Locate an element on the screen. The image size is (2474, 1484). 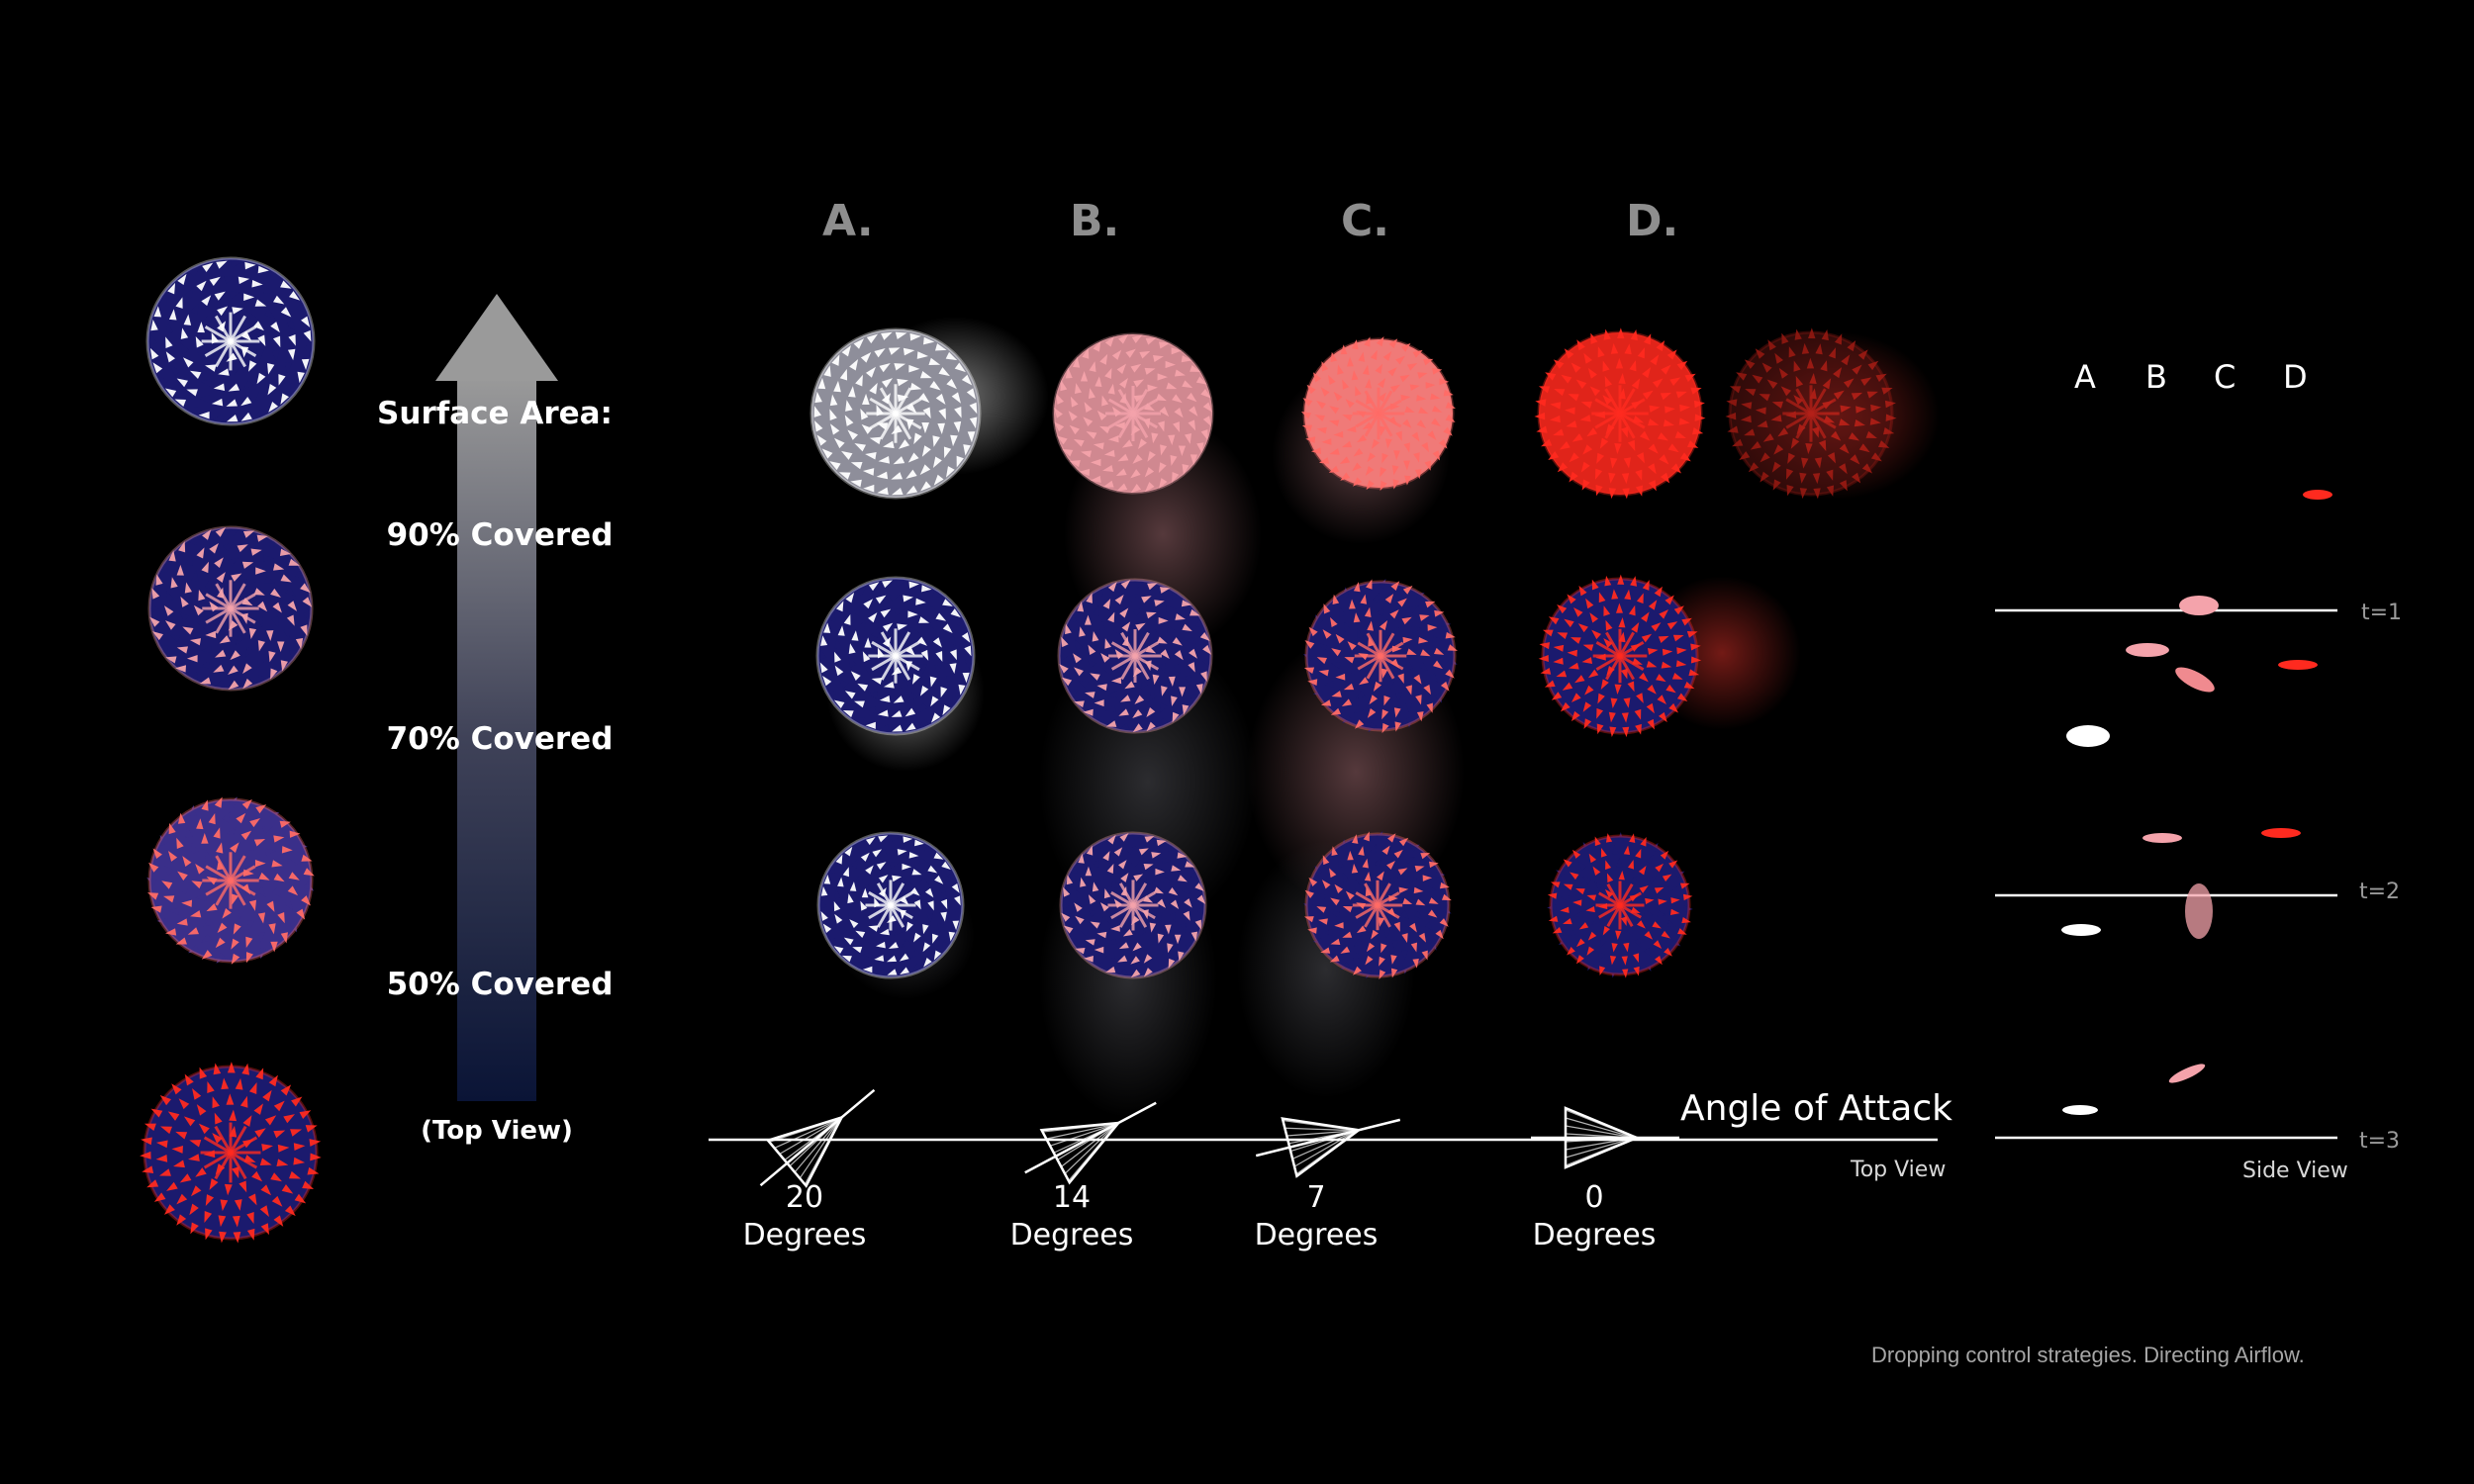
legend-level-90: 90% Covered is located at coordinates (500, 535).